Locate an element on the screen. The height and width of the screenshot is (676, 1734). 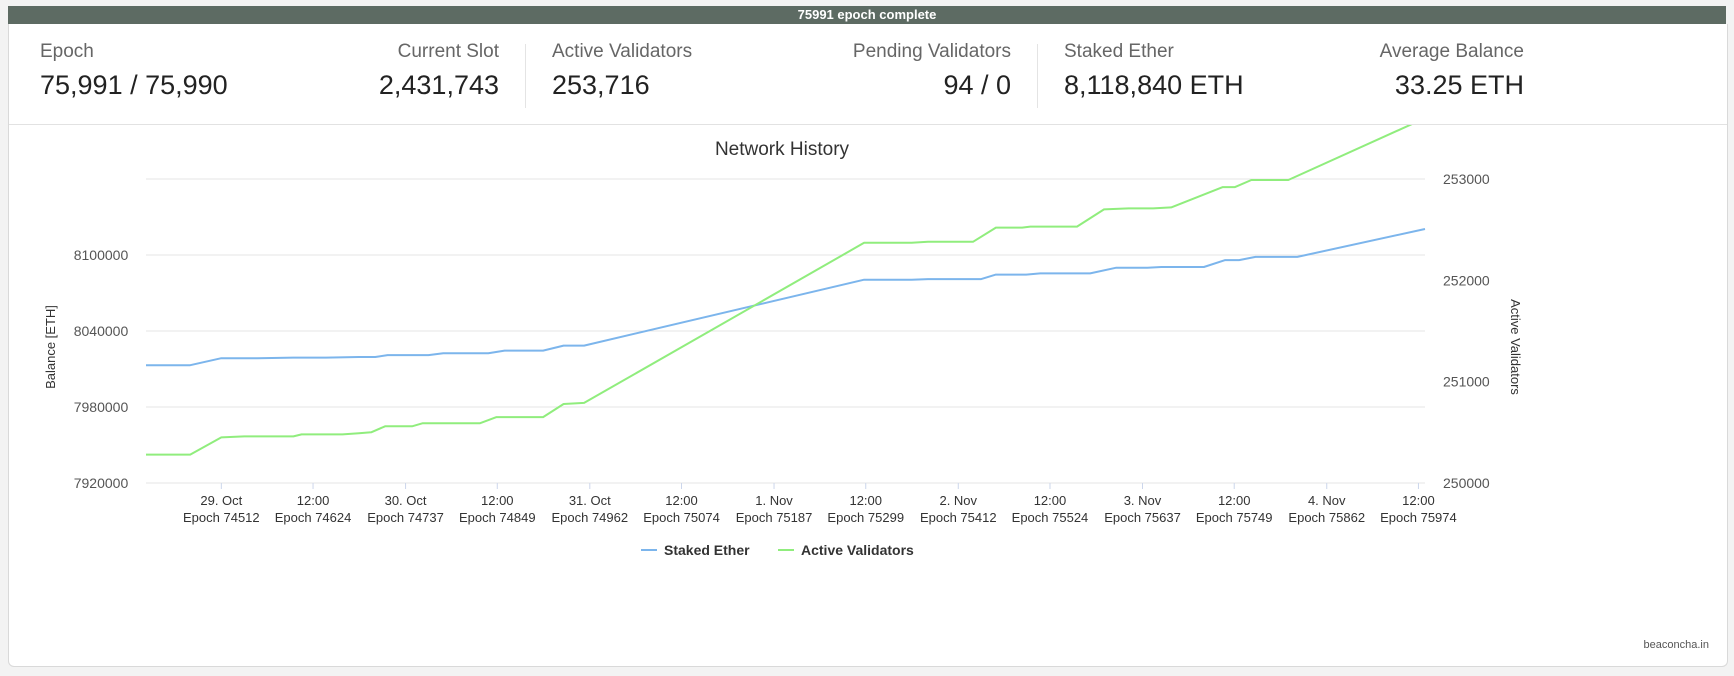
y-right-tick-label: 251000 is located at coordinates (1466, 382).